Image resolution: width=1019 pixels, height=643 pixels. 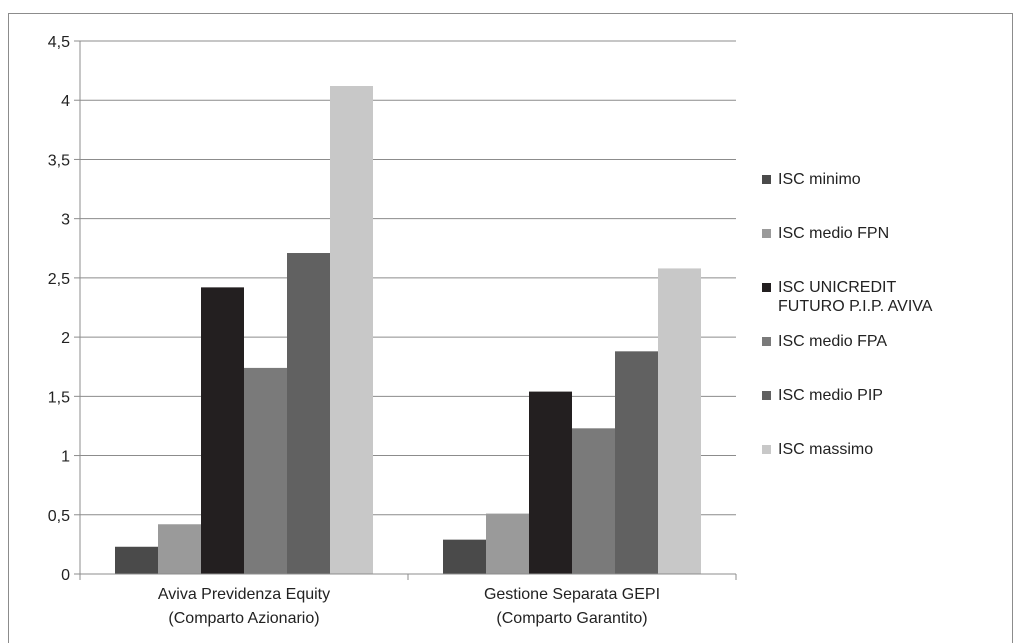 I want to click on legend-item: ISC medio PIP, so click(x=822, y=395).